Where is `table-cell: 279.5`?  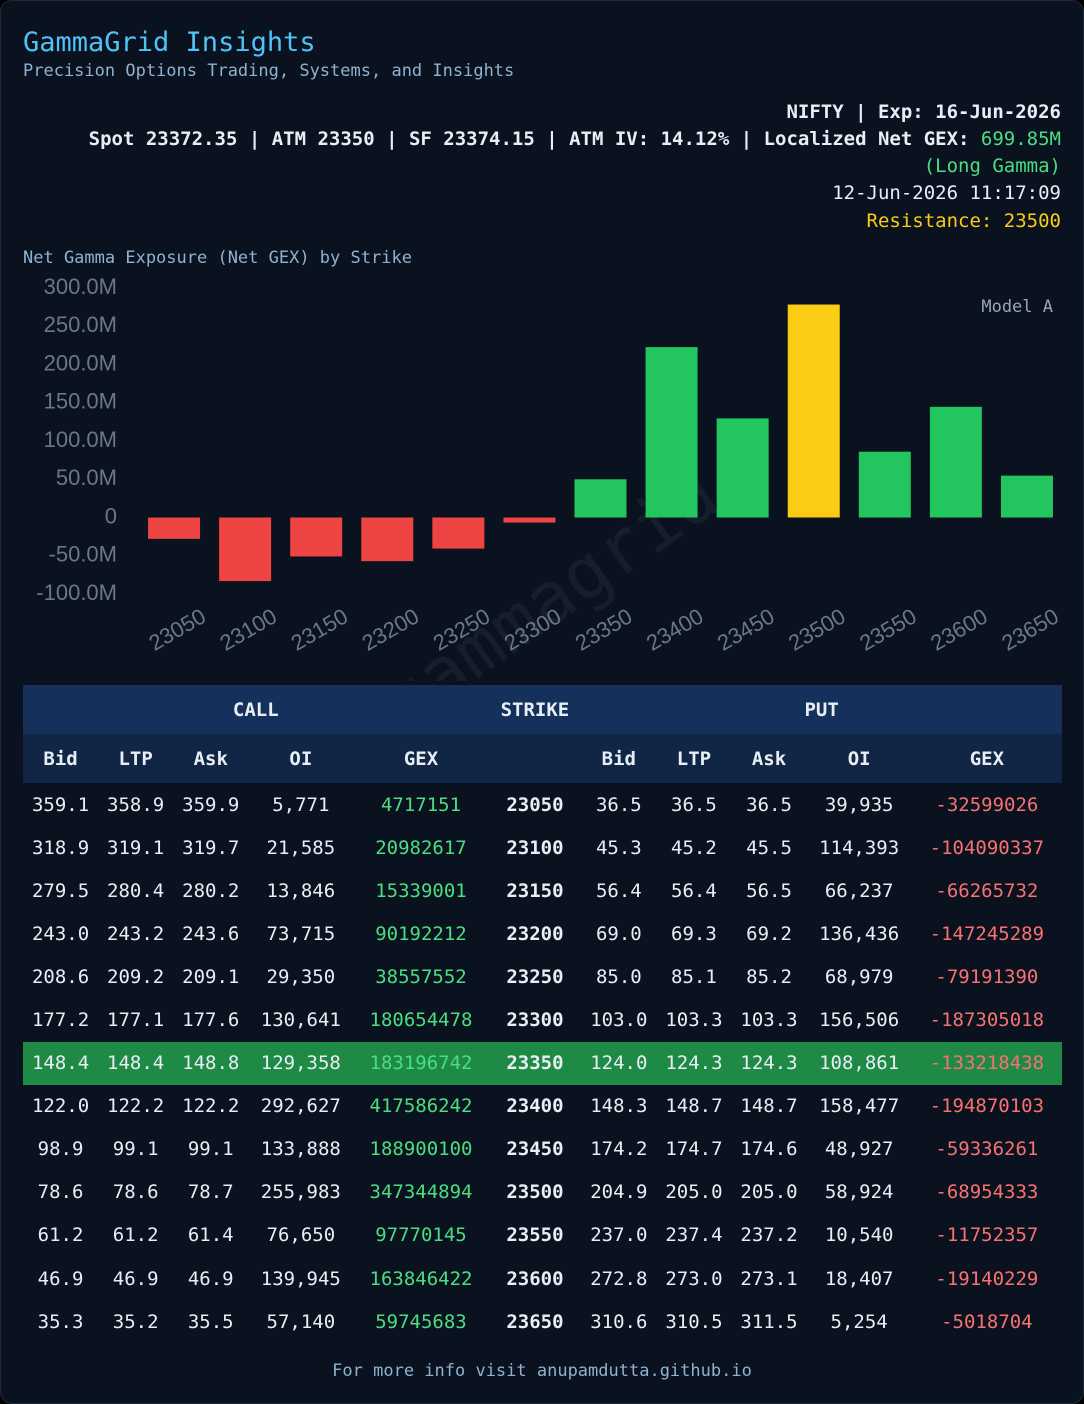
table-cell: 279.5 is located at coordinates (60, 890).